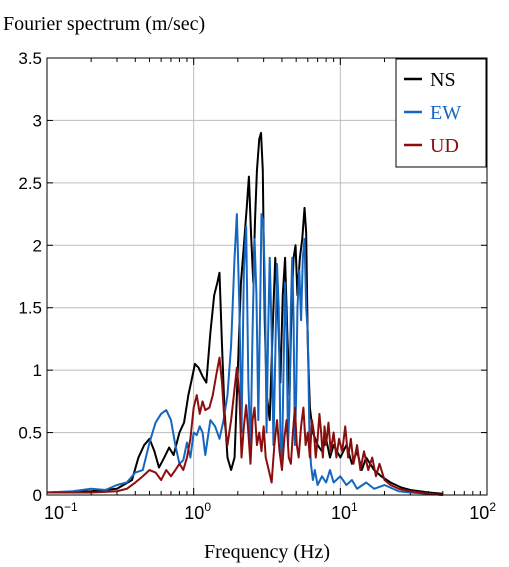 The width and height of the screenshot is (509, 567). Describe the element at coordinates (444, 146) in the screenshot. I see `legend-label-ud: UD` at that location.